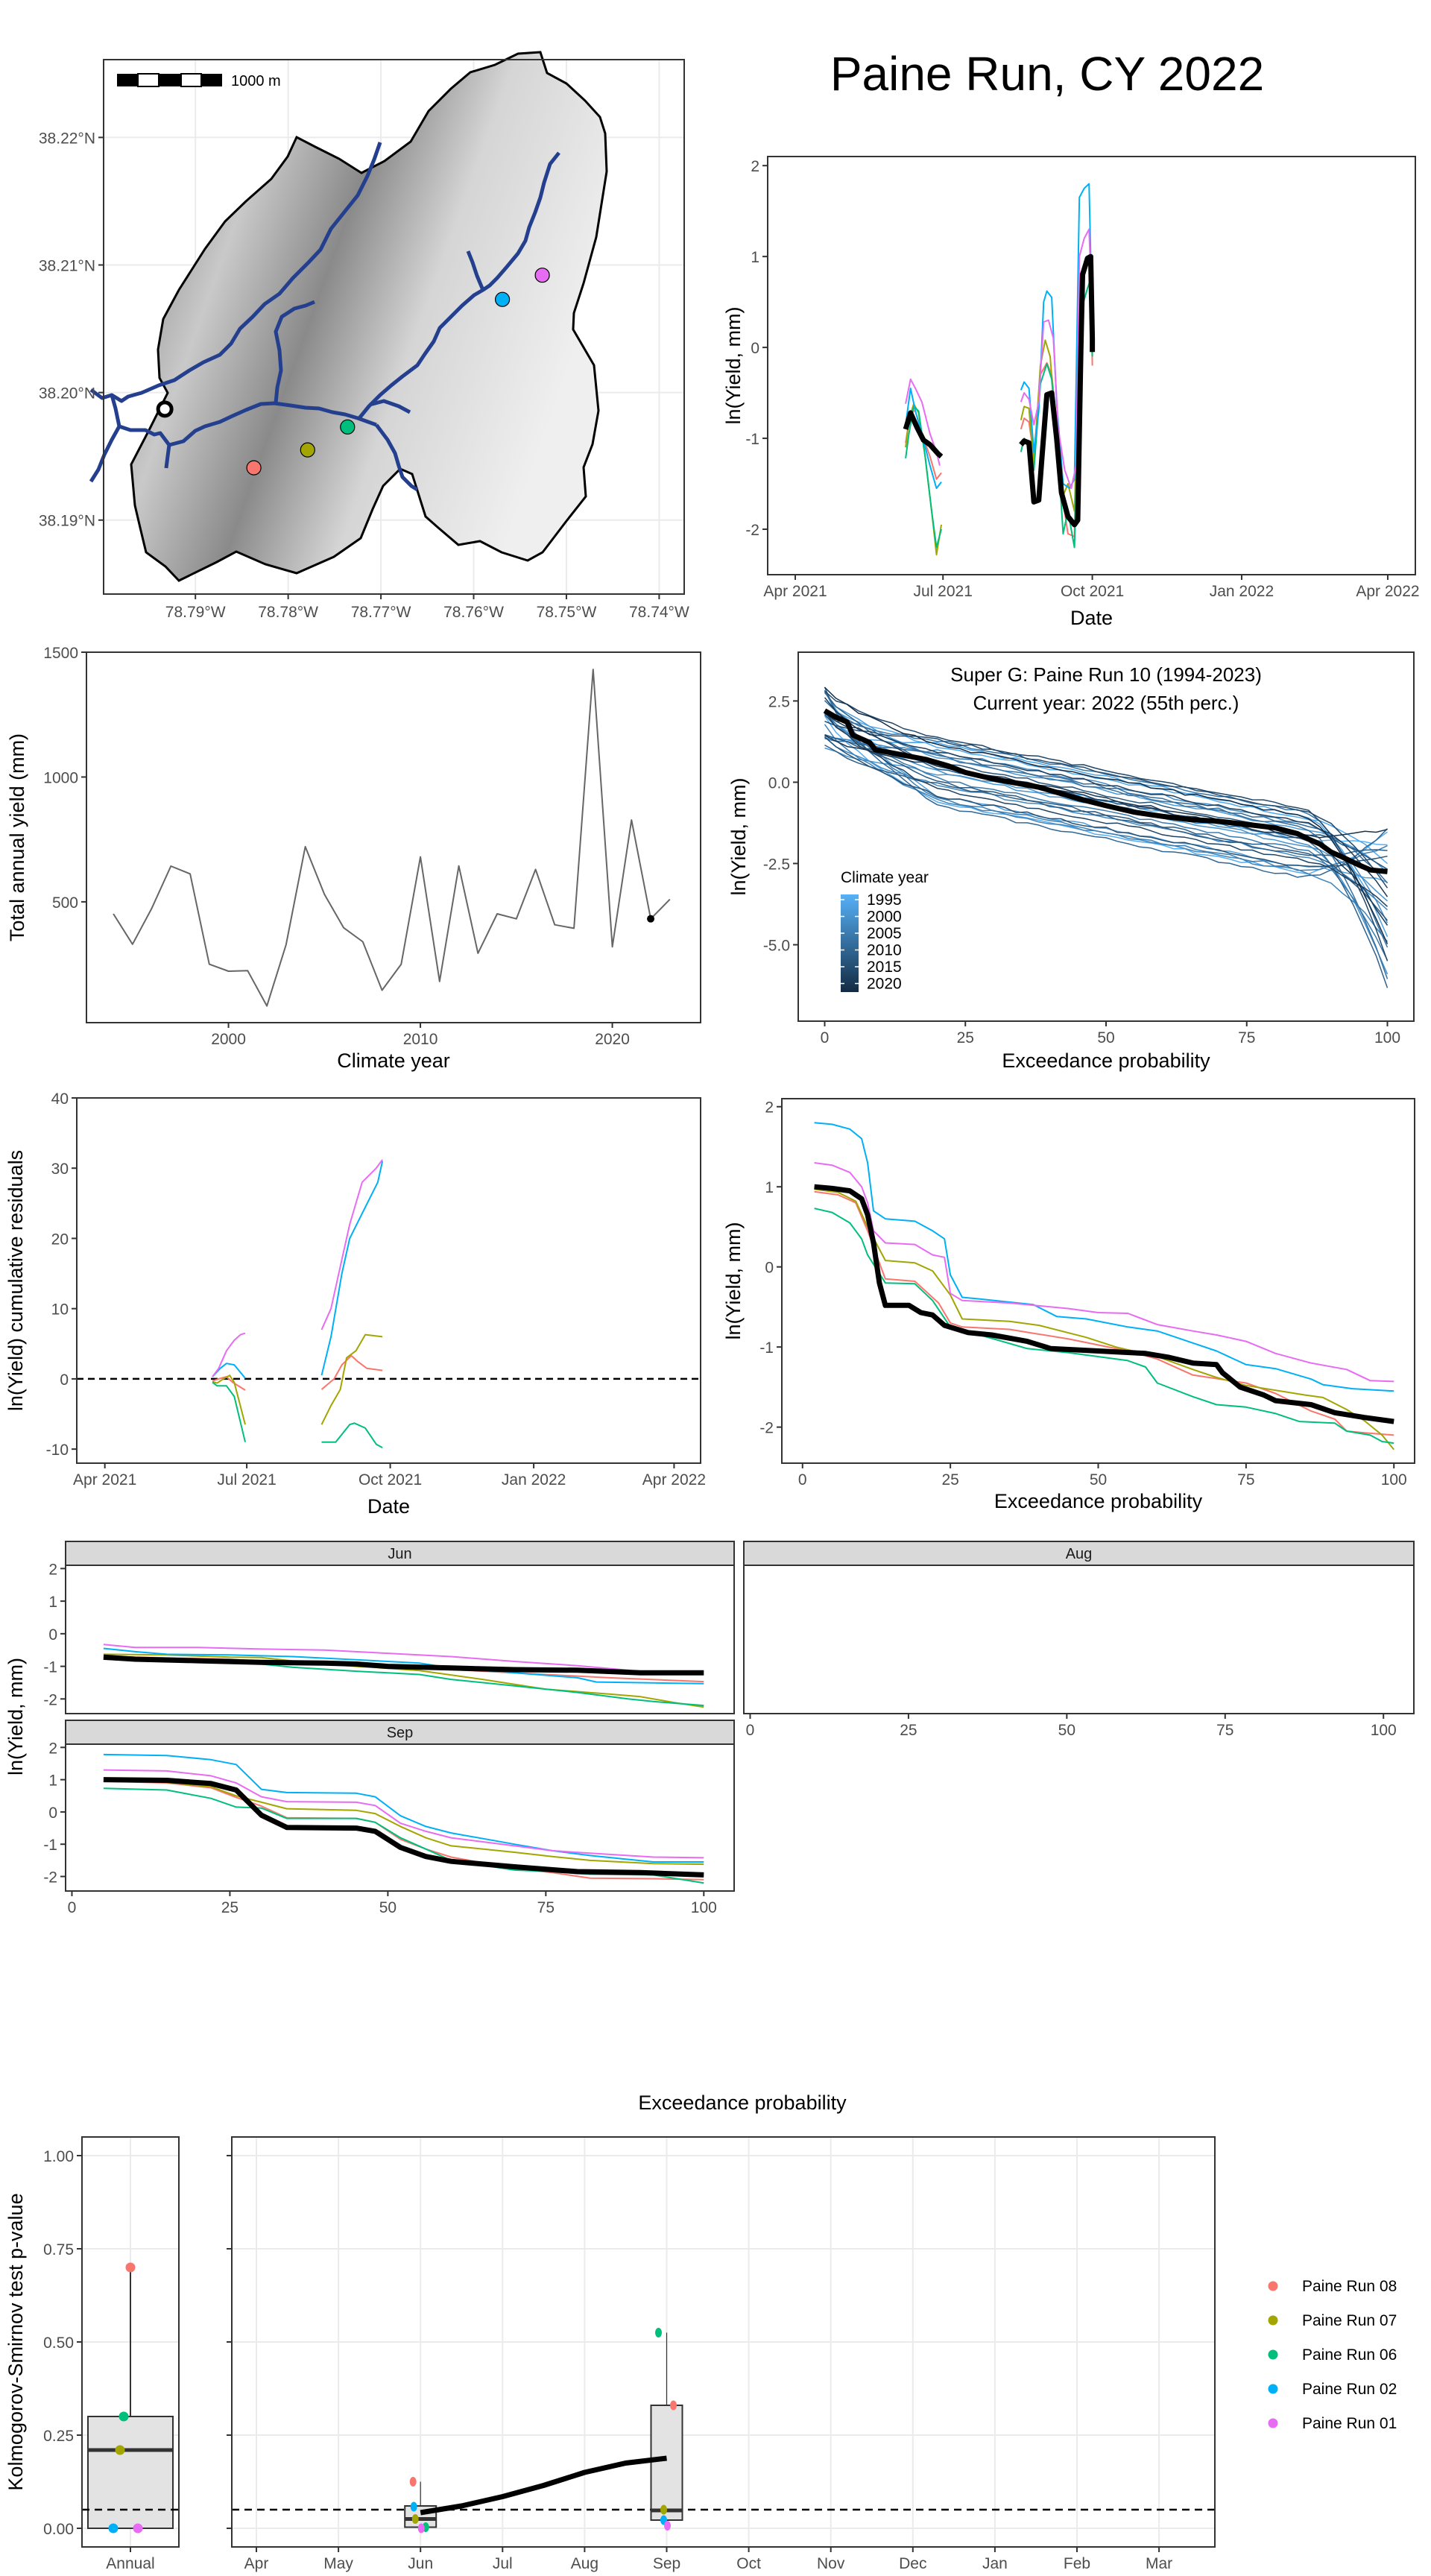 The image size is (1431, 2576). Describe the element at coordinates (256, 2563) in the screenshot. I see `x-tick-label: Apr` at that location.